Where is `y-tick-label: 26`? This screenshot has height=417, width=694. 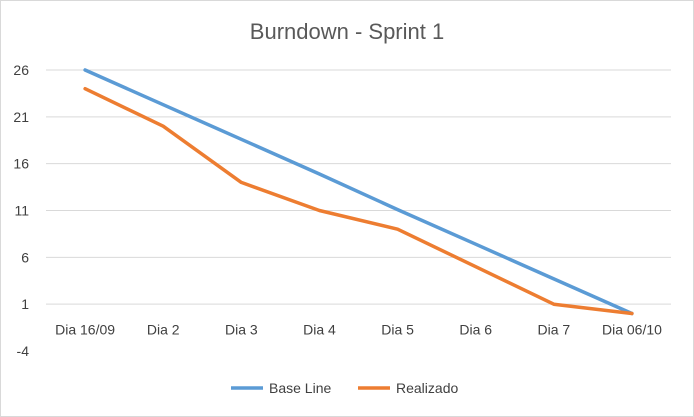 y-tick-label: 26 is located at coordinates (21, 70).